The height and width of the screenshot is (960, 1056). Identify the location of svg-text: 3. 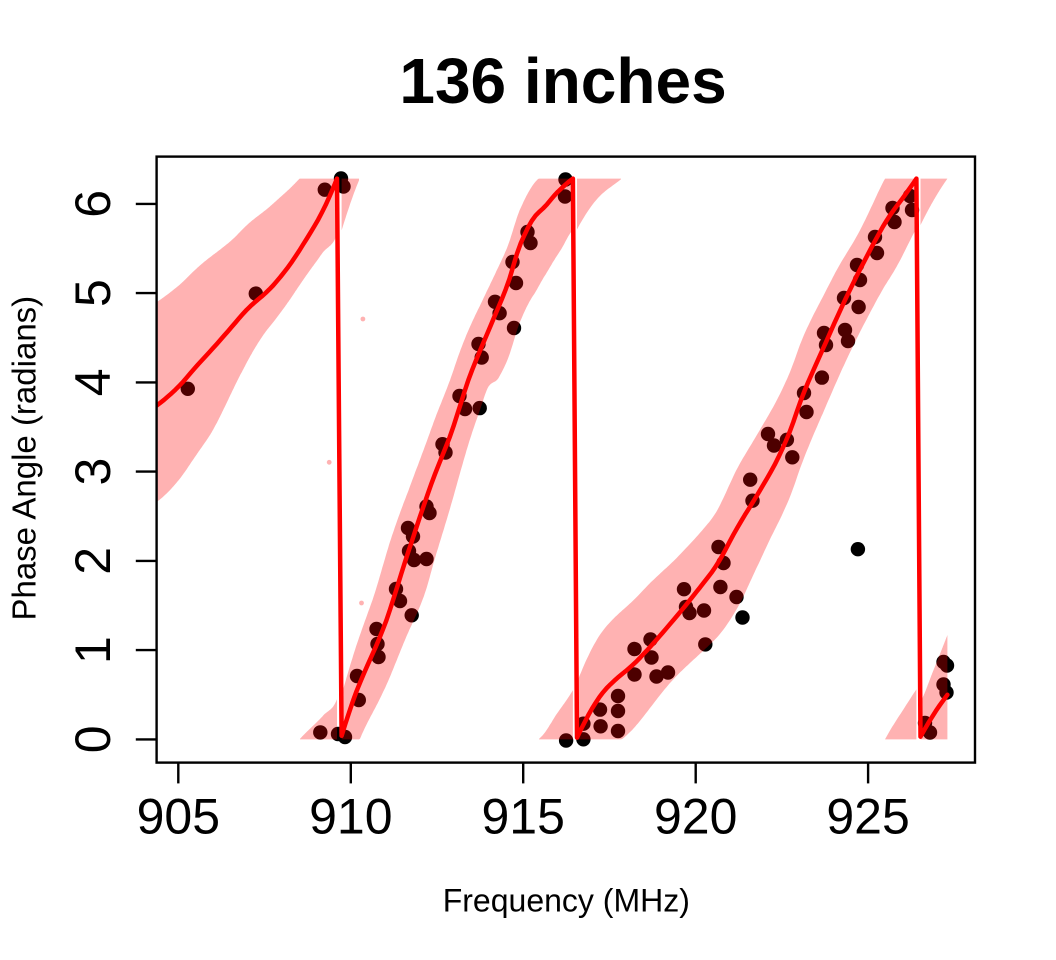
(93, 472).